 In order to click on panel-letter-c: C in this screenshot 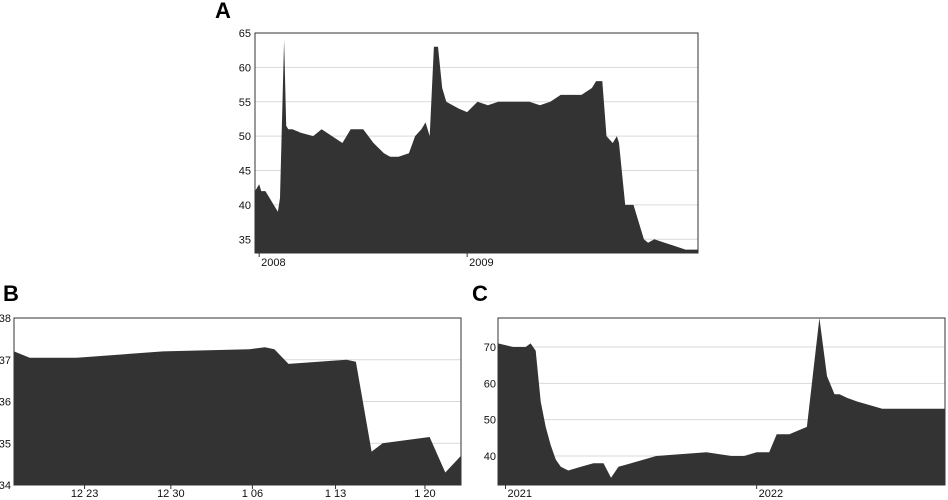, I will do `click(480, 293)`.